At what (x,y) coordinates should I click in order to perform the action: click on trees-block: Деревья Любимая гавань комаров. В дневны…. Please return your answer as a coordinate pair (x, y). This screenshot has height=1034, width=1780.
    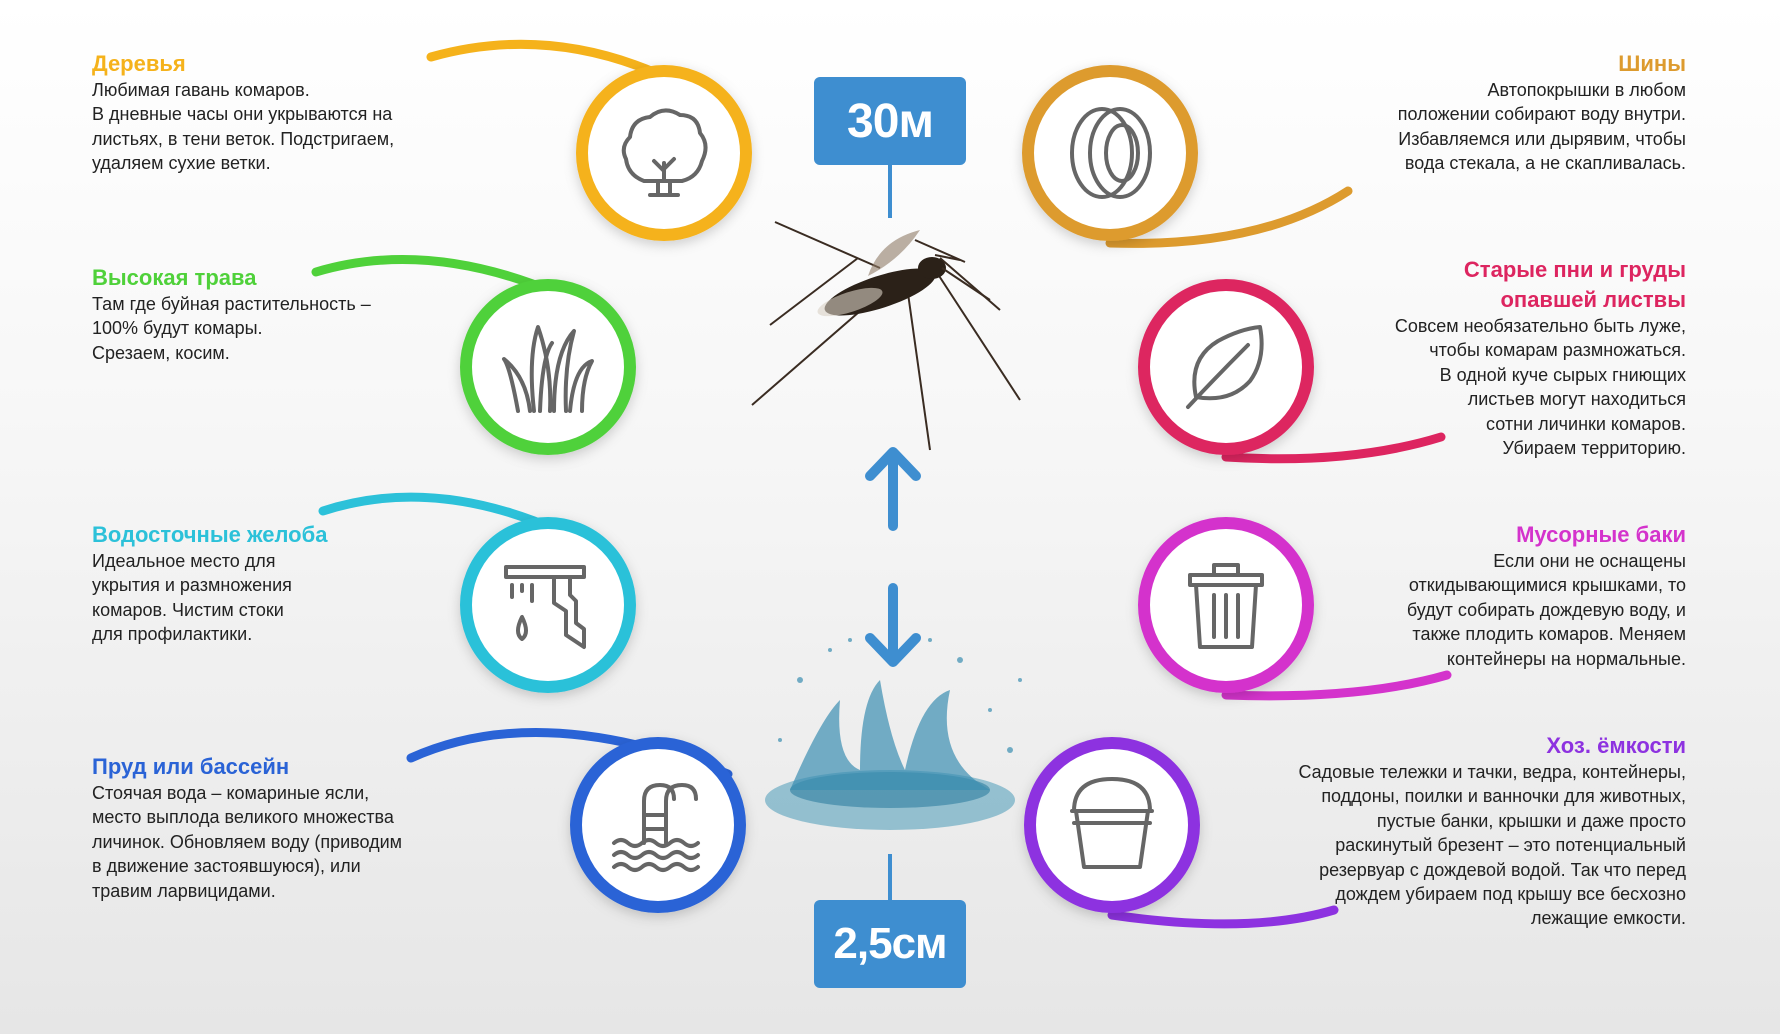
    Looking at the image, I should click on (243, 113).